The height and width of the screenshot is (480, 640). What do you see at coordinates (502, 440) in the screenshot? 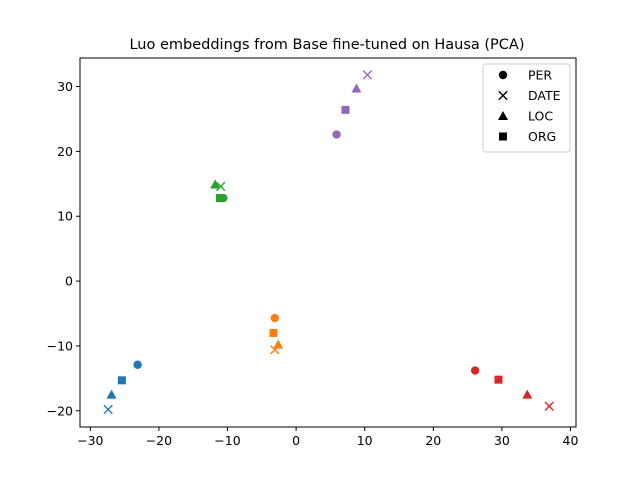
I see `x-tick-label: 30` at bounding box center [502, 440].